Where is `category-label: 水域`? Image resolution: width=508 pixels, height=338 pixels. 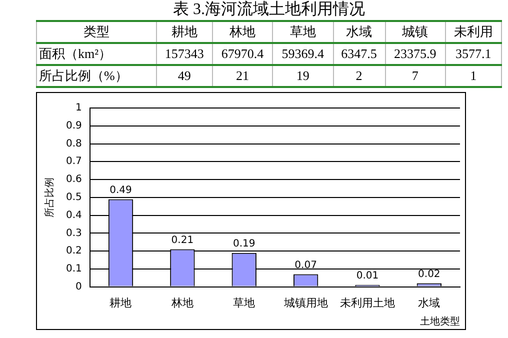
category-label: 水域 is located at coordinates (359, 32).